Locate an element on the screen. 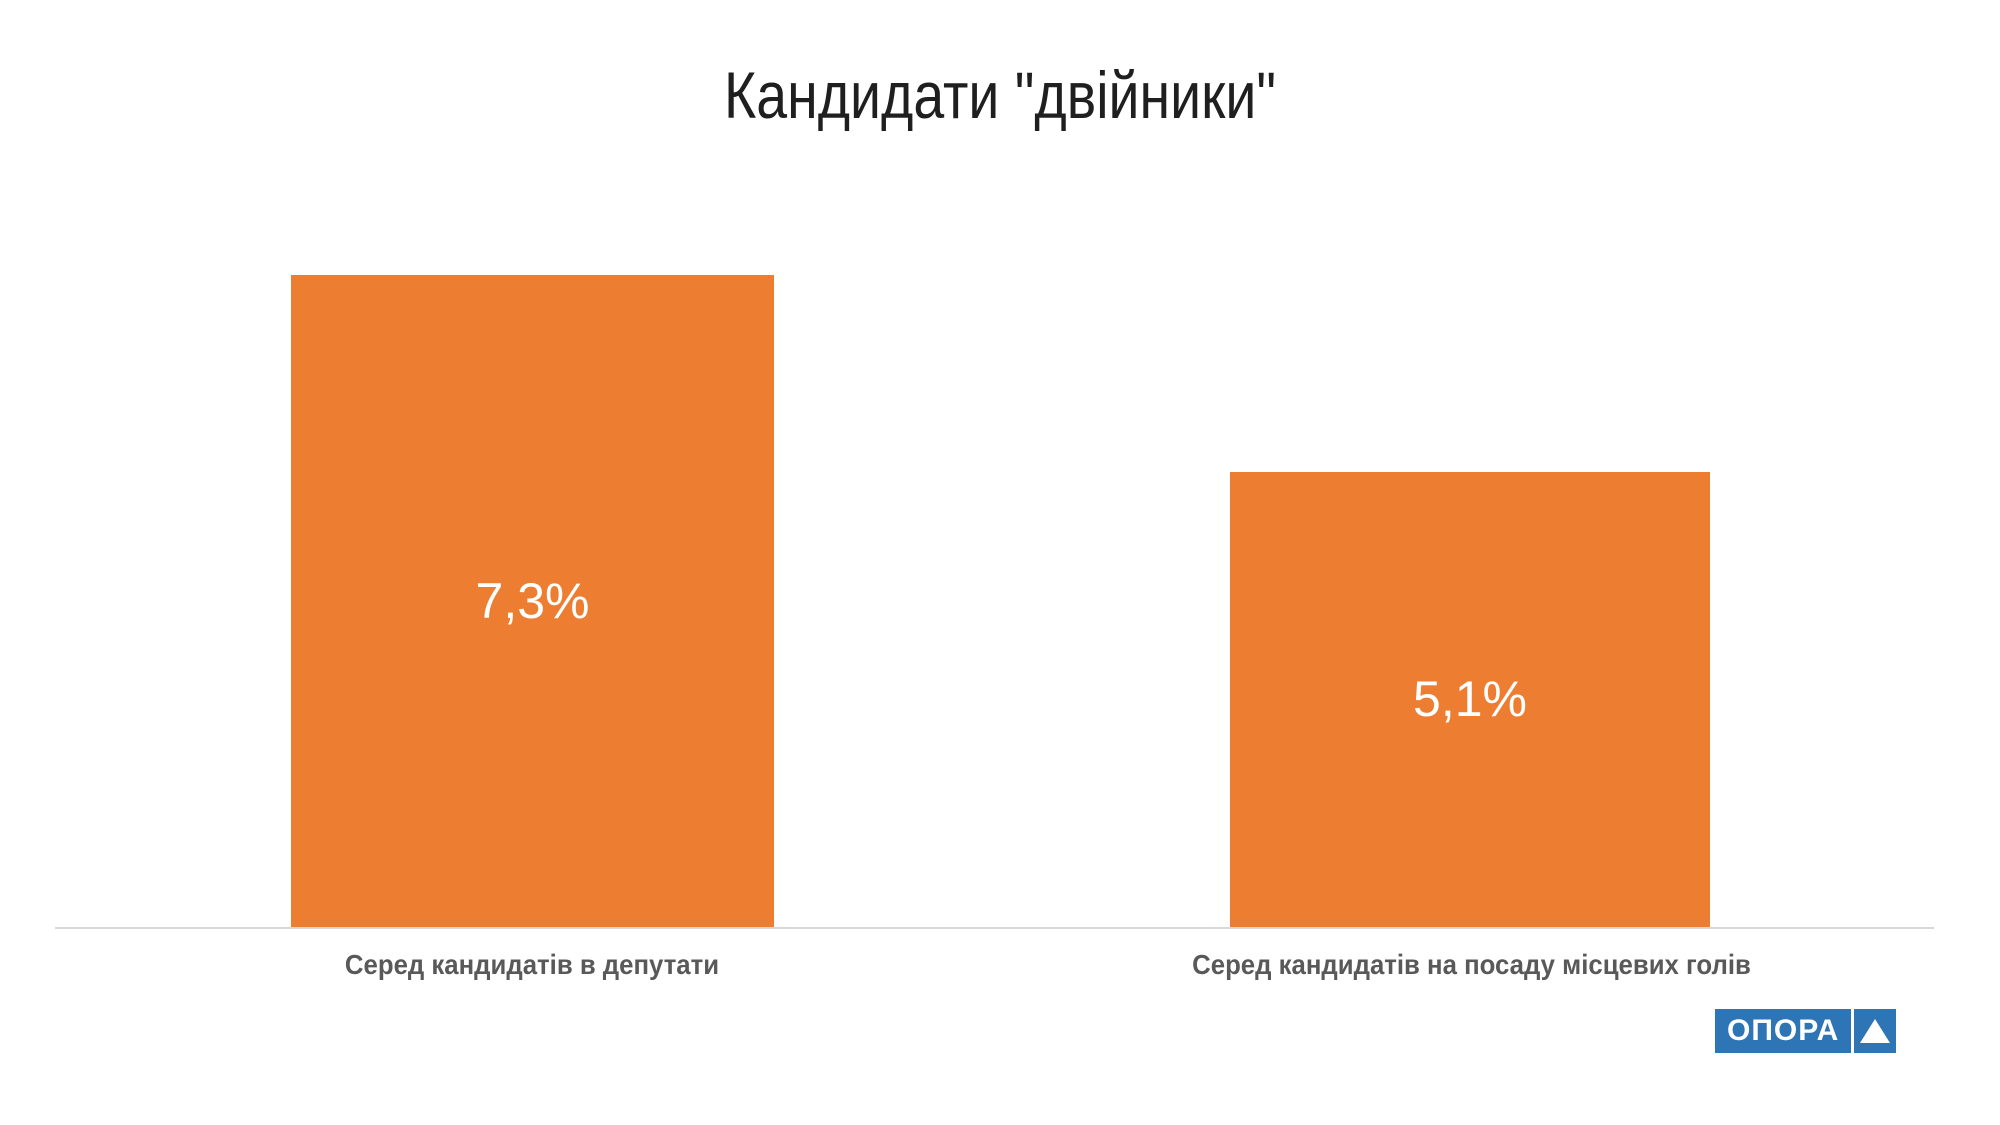 The image size is (2000, 1125). data-label-mayors: 5,1% is located at coordinates (1470, 699).